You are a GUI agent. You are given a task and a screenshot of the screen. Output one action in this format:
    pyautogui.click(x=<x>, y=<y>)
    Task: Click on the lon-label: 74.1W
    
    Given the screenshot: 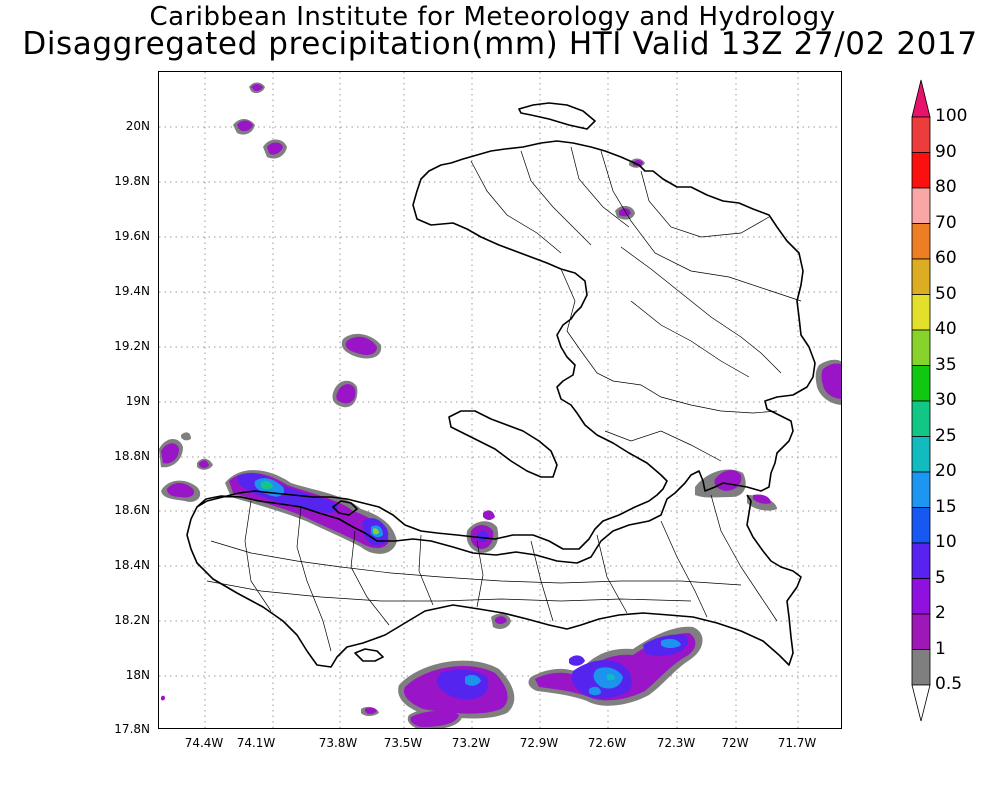 What is the action you would take?
    pyautogui.click(x=256, y=743)
    